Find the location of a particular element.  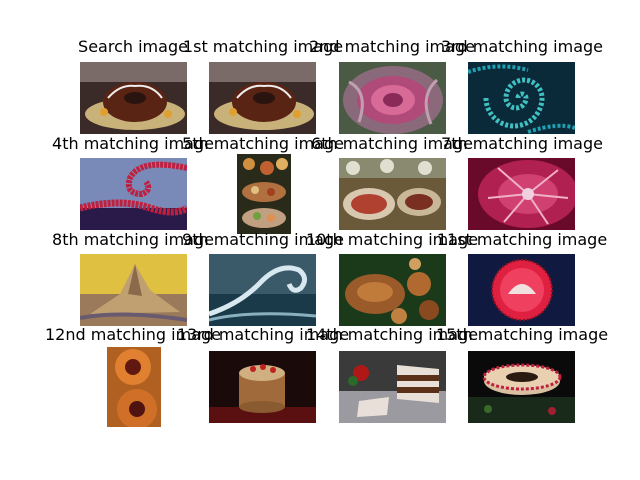

subplot-title: 14th matching image is located at coordinates (392, 334).